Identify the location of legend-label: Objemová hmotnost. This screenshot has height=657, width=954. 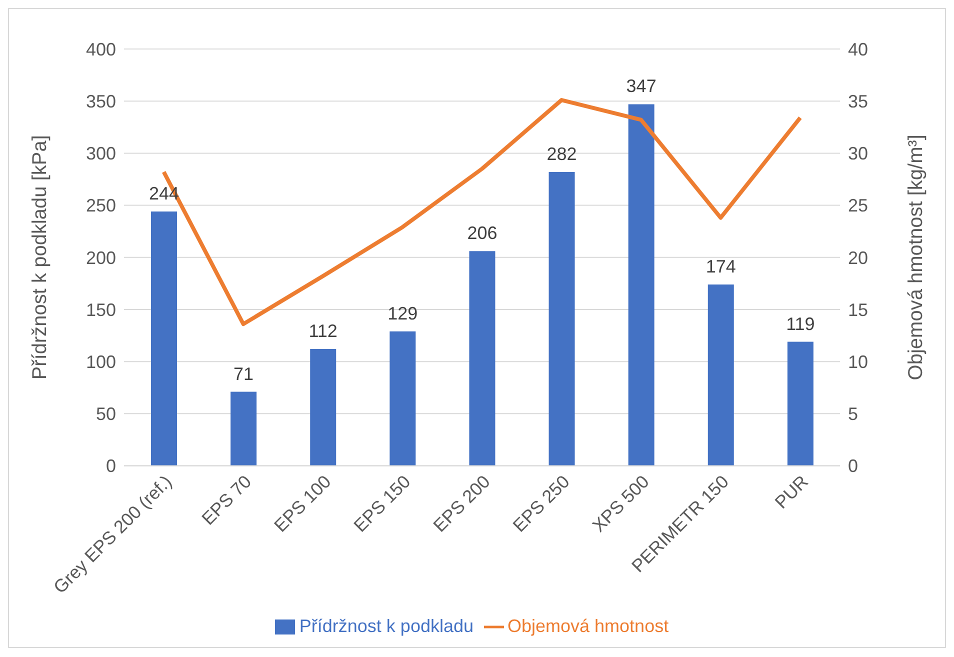
(588, 626).